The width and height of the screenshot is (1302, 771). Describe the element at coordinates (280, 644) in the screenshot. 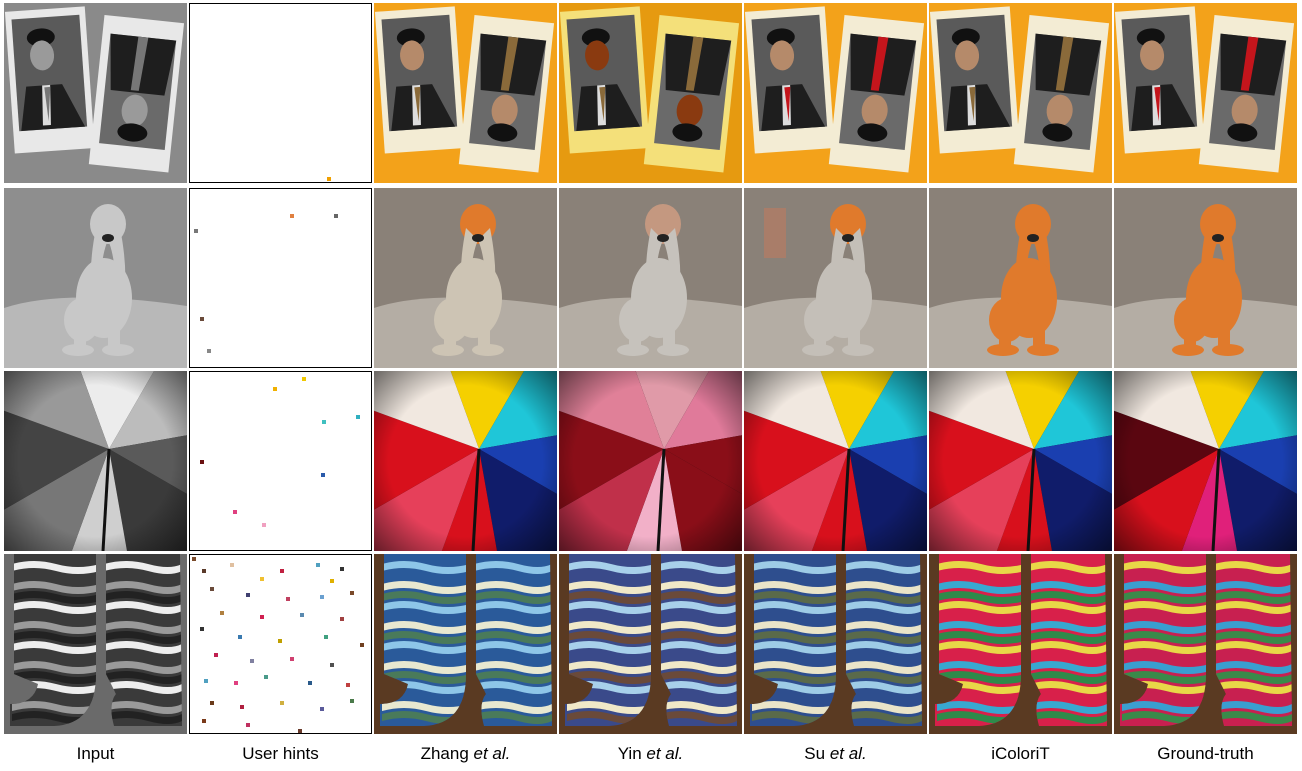

I see `image-socks-hints` at that location.